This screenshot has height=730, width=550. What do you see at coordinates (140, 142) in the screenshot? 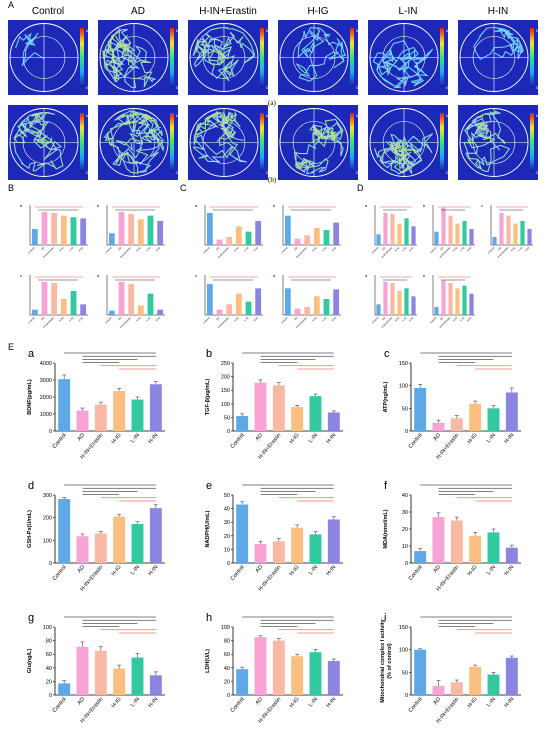
I see `maze-panel-1-1: Max 0` at bounding box center [140, 142].